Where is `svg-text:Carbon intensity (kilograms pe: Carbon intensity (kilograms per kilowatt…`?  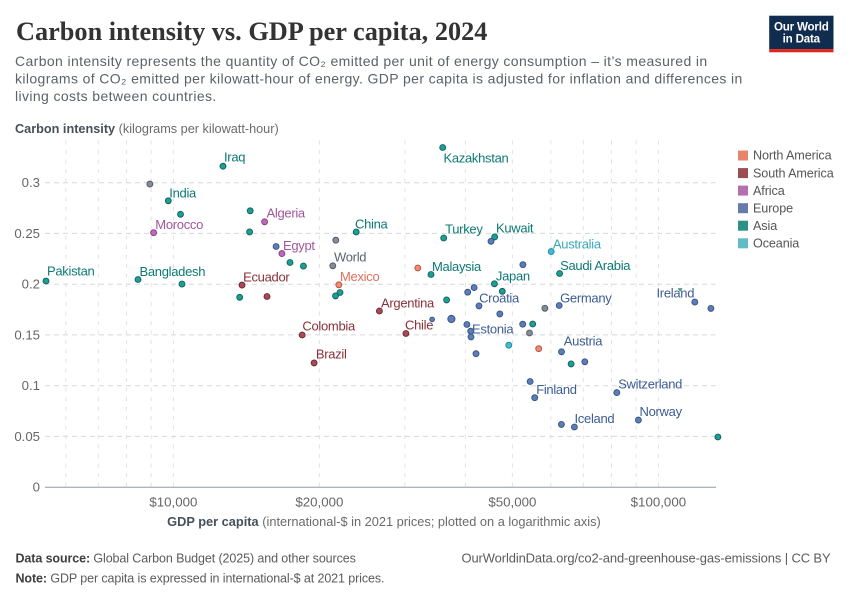
svg-text:Carbon intensity (kilograms pe: Carbon intensity (kilograms per kilowatt… is located at coordinates (147, 129).